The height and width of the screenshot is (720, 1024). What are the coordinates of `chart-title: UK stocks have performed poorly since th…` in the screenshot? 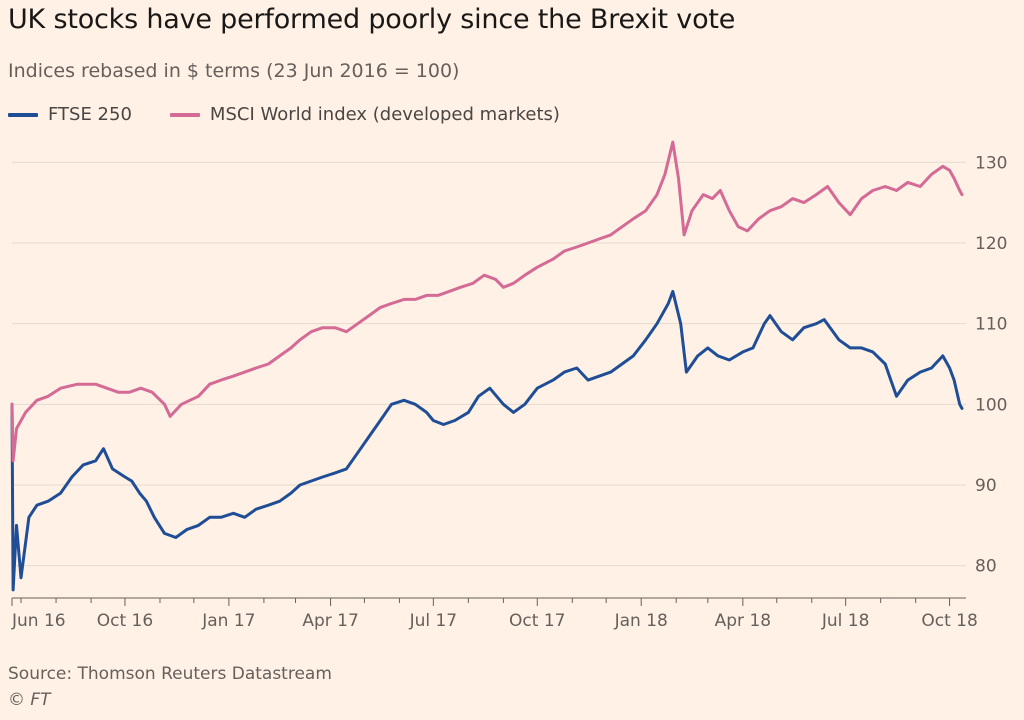 It's located at (372, 19).